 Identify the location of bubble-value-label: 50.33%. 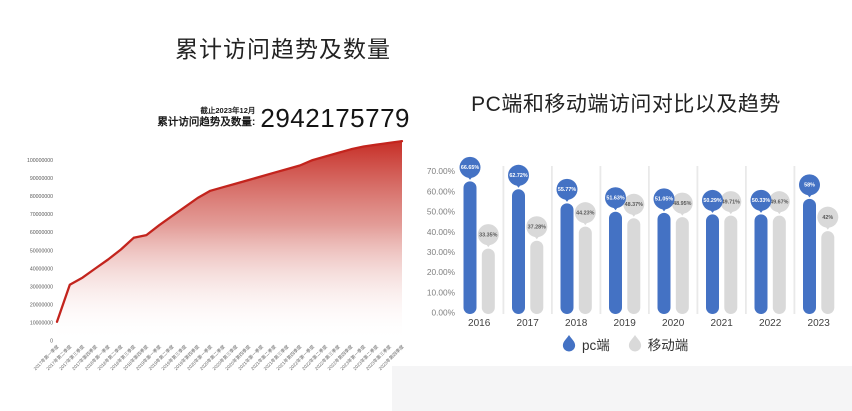
(761, 201).